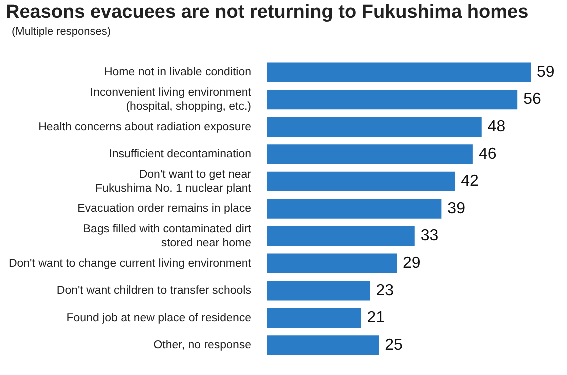  What do you see at coordinates (385, 291) in the screenshot?
I see `data-label: 23` at bounding box center [385, 291].